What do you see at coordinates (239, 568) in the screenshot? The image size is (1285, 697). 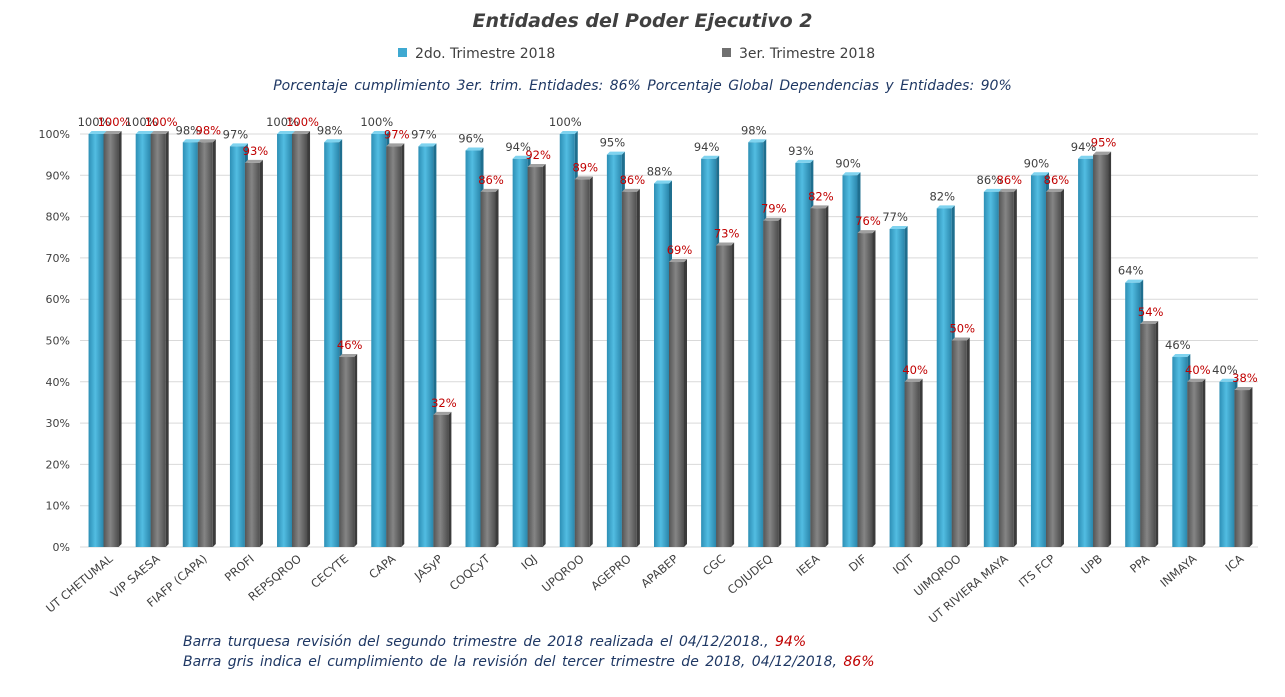 I see `x-tick-label: PROFI` at bounding box center [239, 568].